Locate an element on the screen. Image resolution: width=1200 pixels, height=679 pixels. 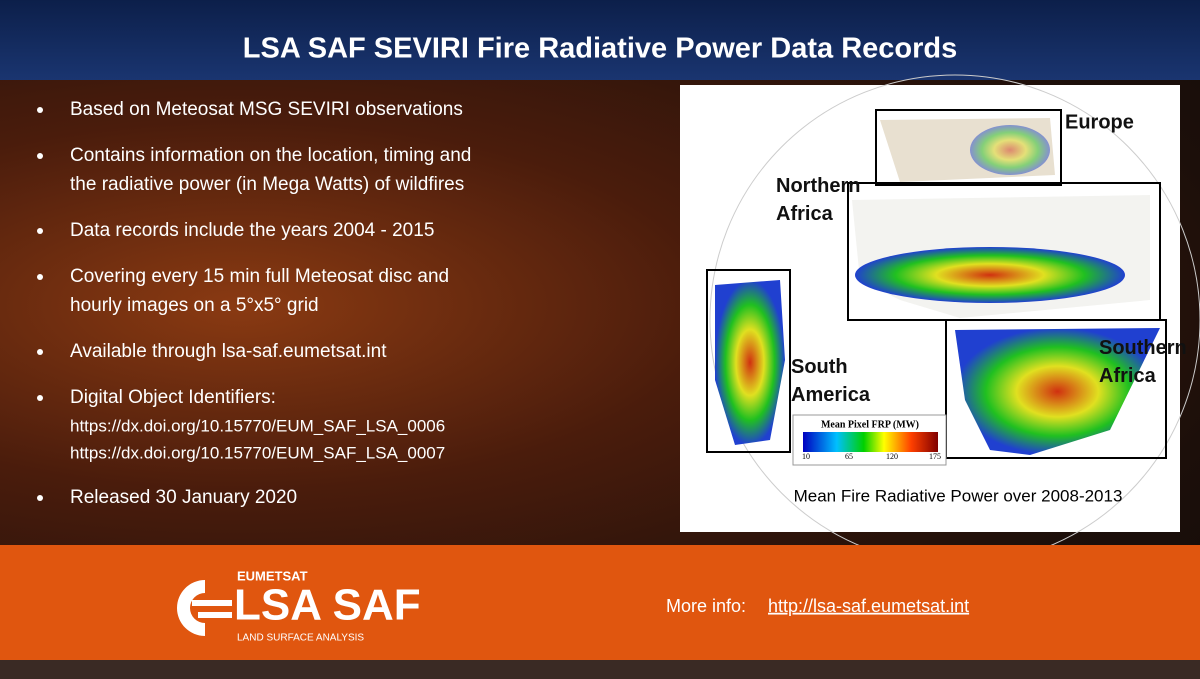
legend-tick: 175 is located at coordinates (935, 456).